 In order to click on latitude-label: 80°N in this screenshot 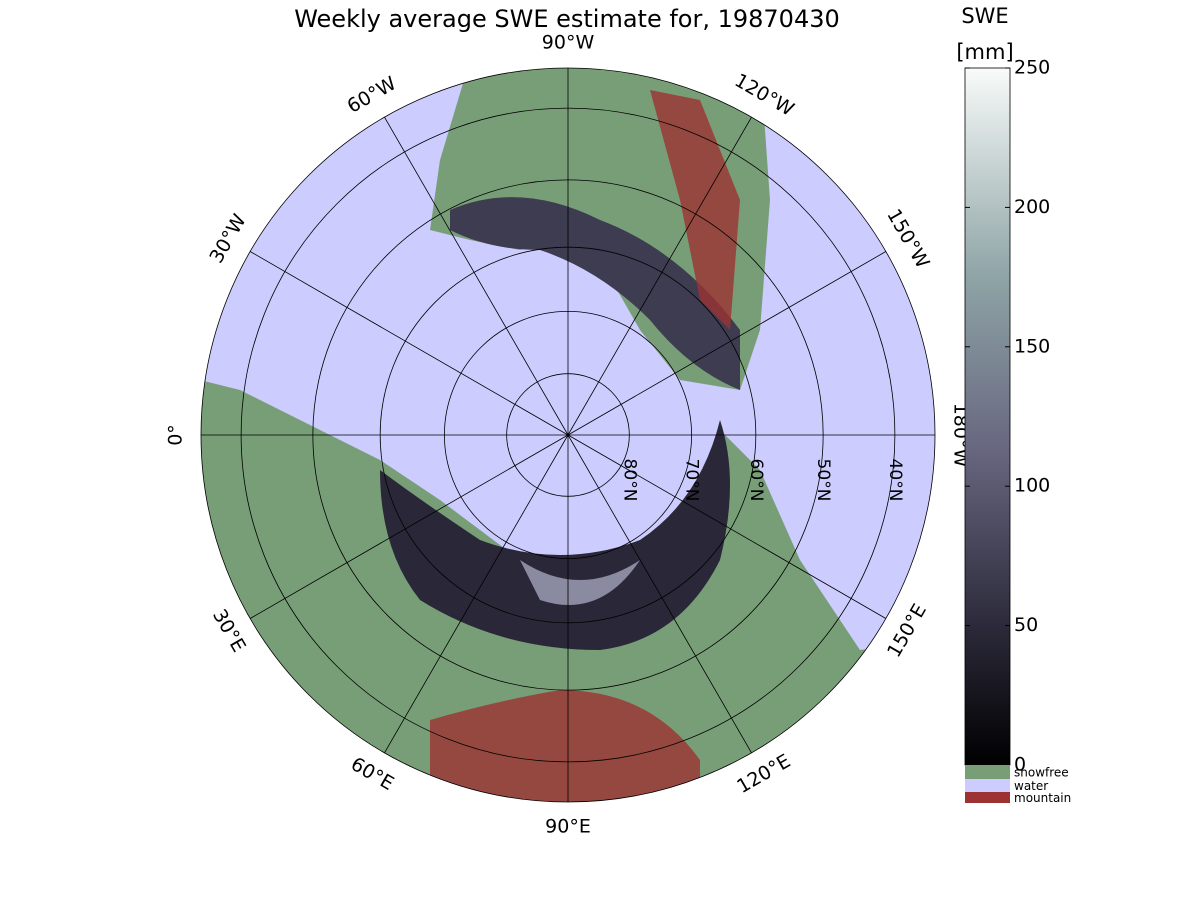, I will do `click(629, 480)`.